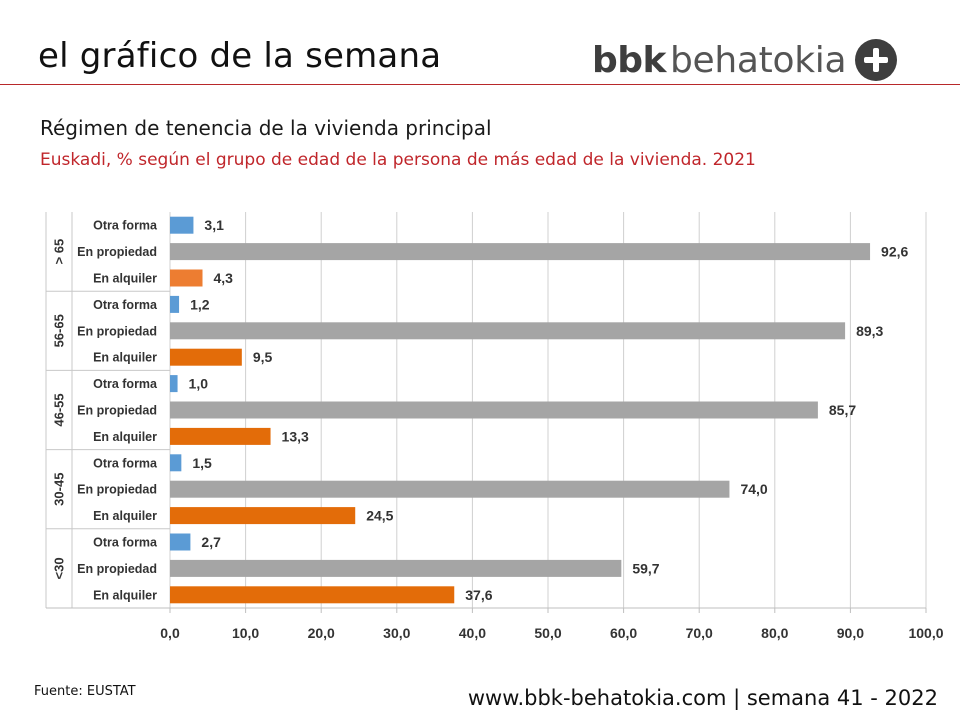 Image resolution: width=960 pixels, height=720 pixels. Describe the element at coordinates (472, 633) in the screenshot. I see `x-tick-label: 40,0` at that location.